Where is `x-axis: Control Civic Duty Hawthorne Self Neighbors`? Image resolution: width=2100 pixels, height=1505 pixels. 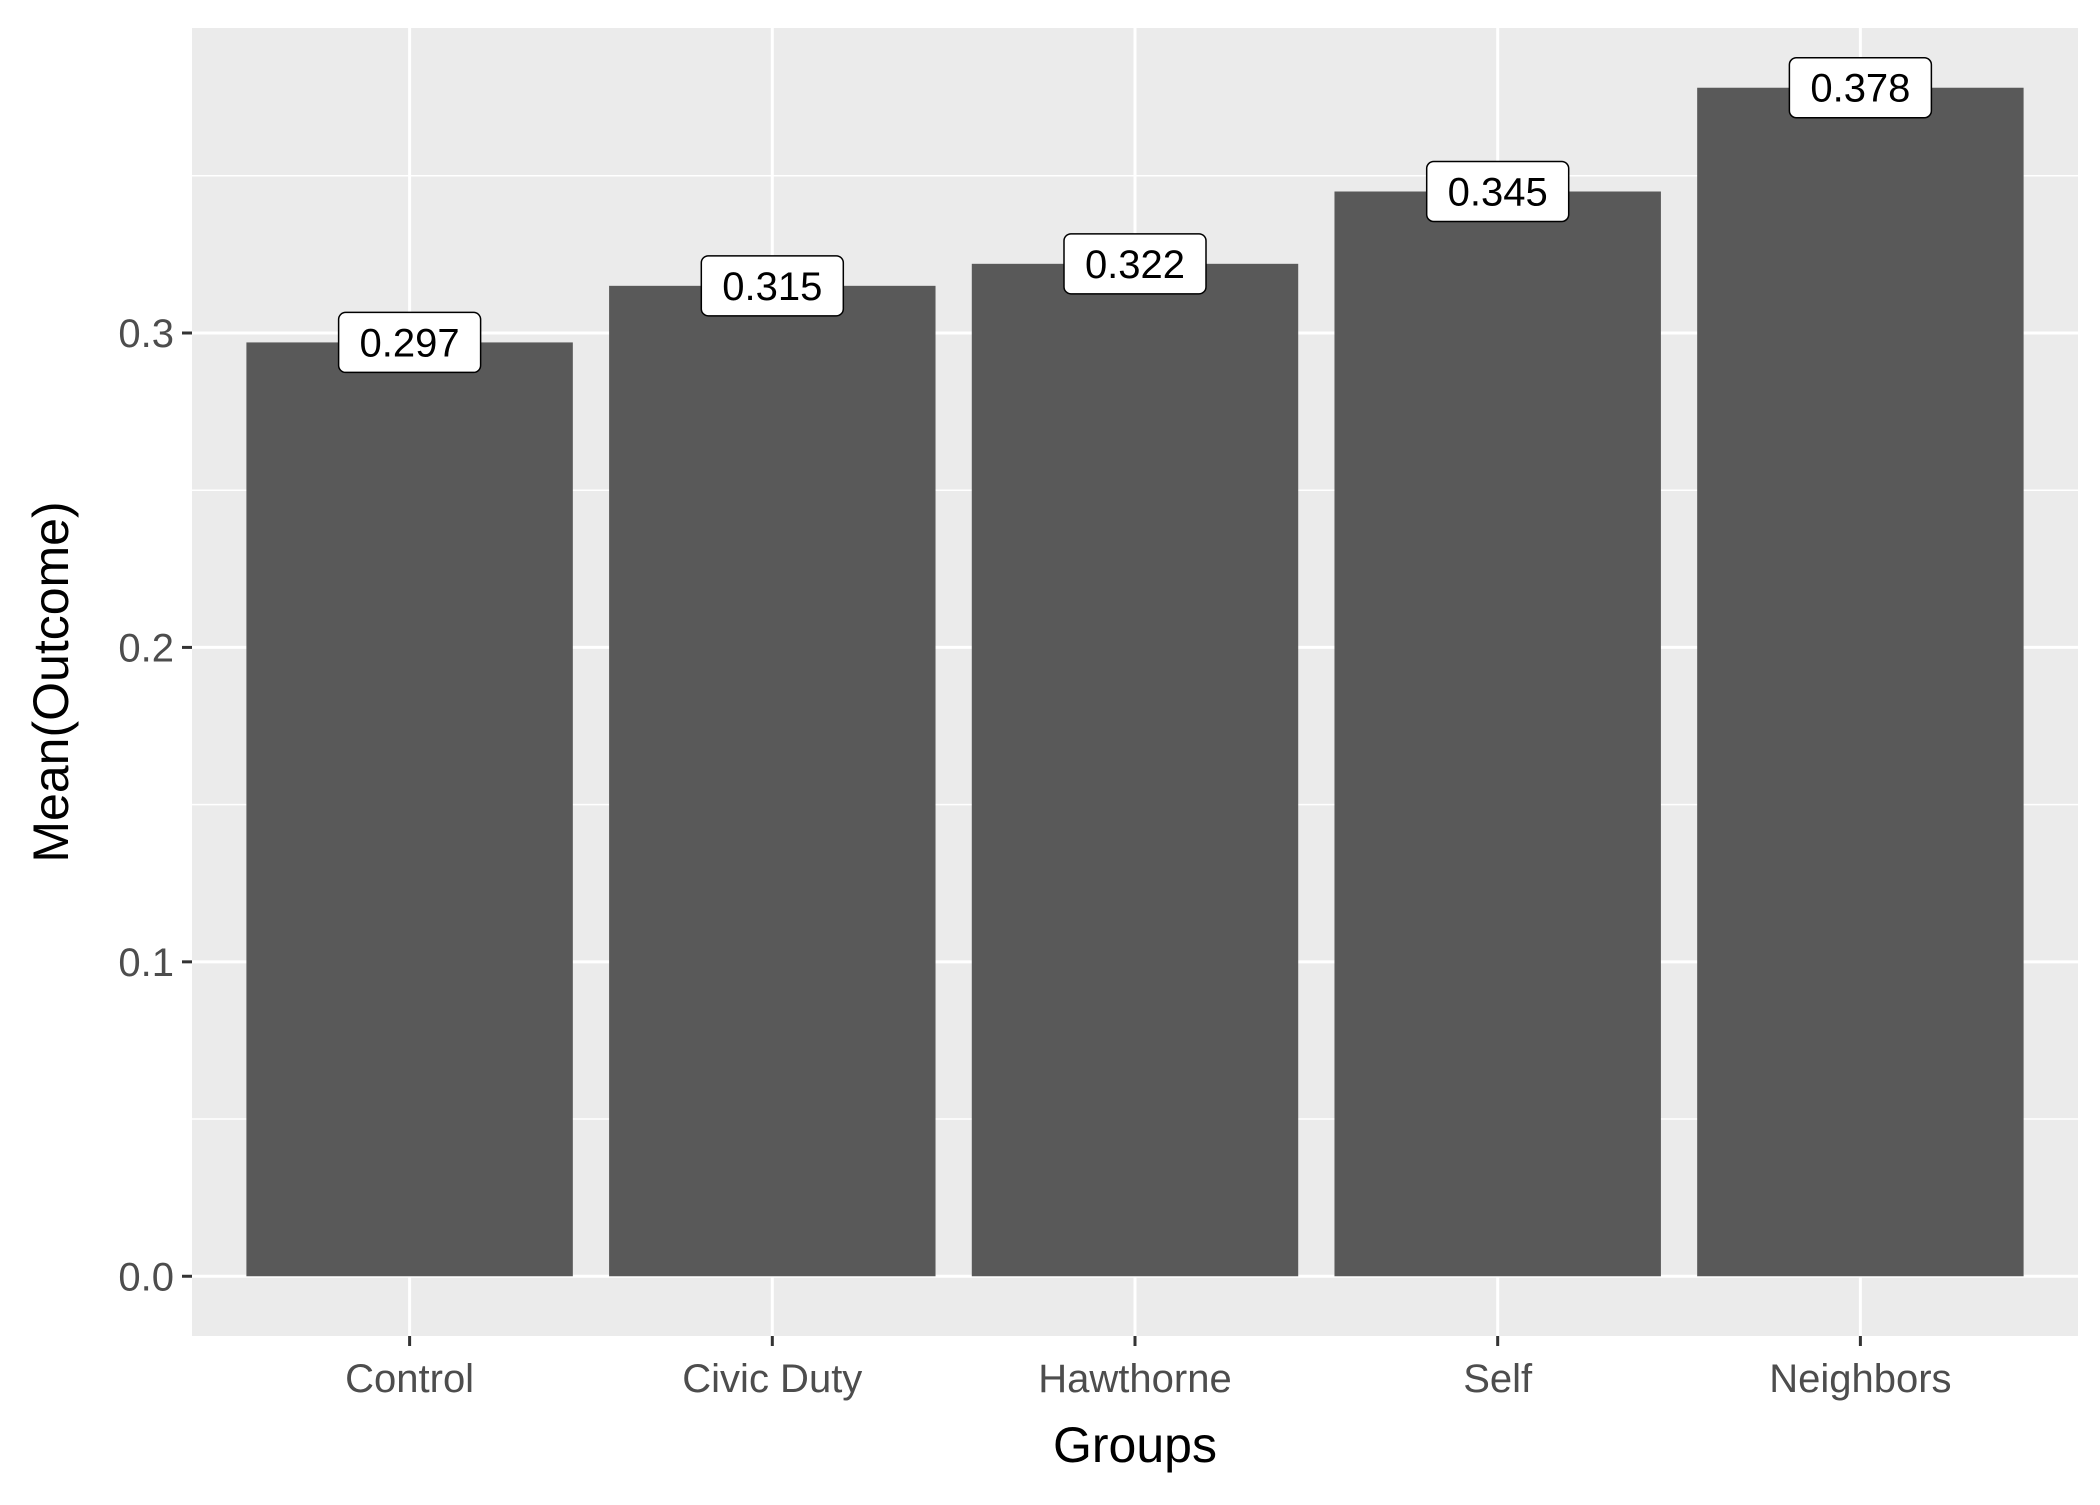 x-axis: Control Civic Duty Hawthorne Self Neighbors is located at coordinates (1148, 1368).